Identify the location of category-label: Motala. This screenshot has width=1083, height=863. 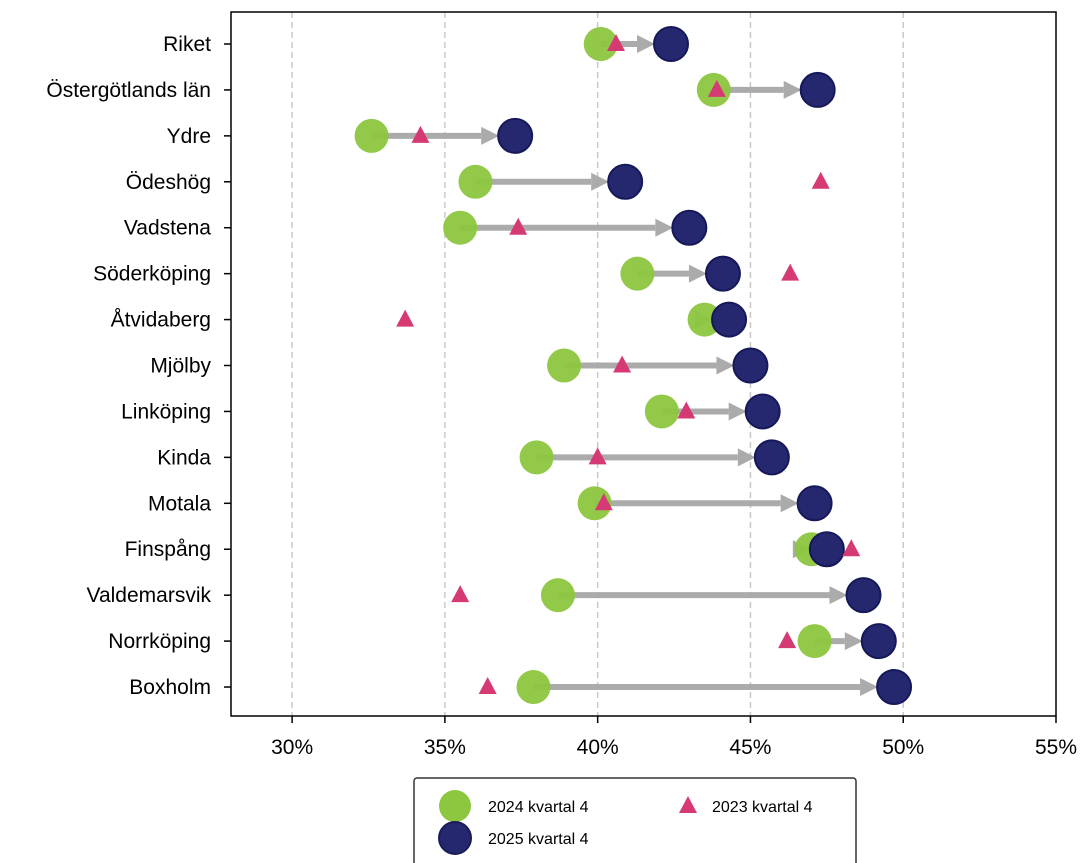
(179, 503).